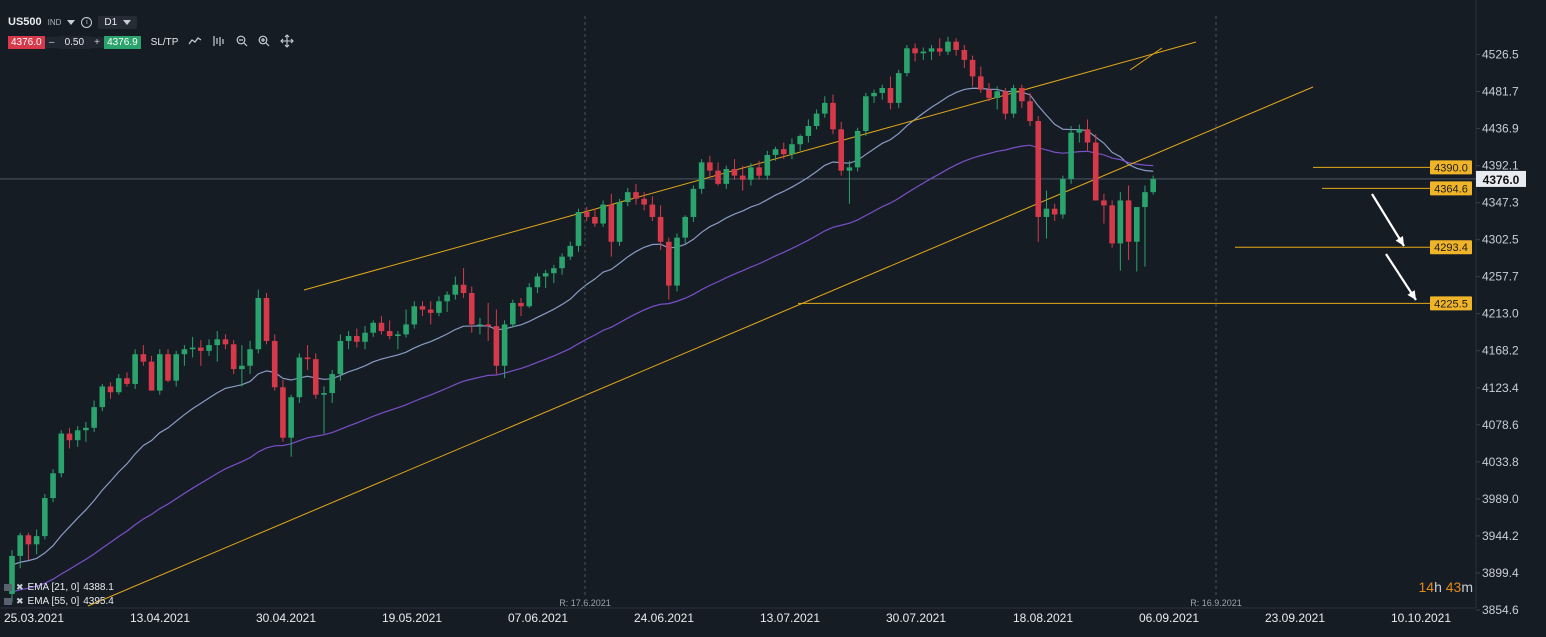 This screenshot has height=637, width=1546. Describe the element at coordinates (1500, 277) in the screenshot. I see `y-tick-label: 4257.7` at that location.